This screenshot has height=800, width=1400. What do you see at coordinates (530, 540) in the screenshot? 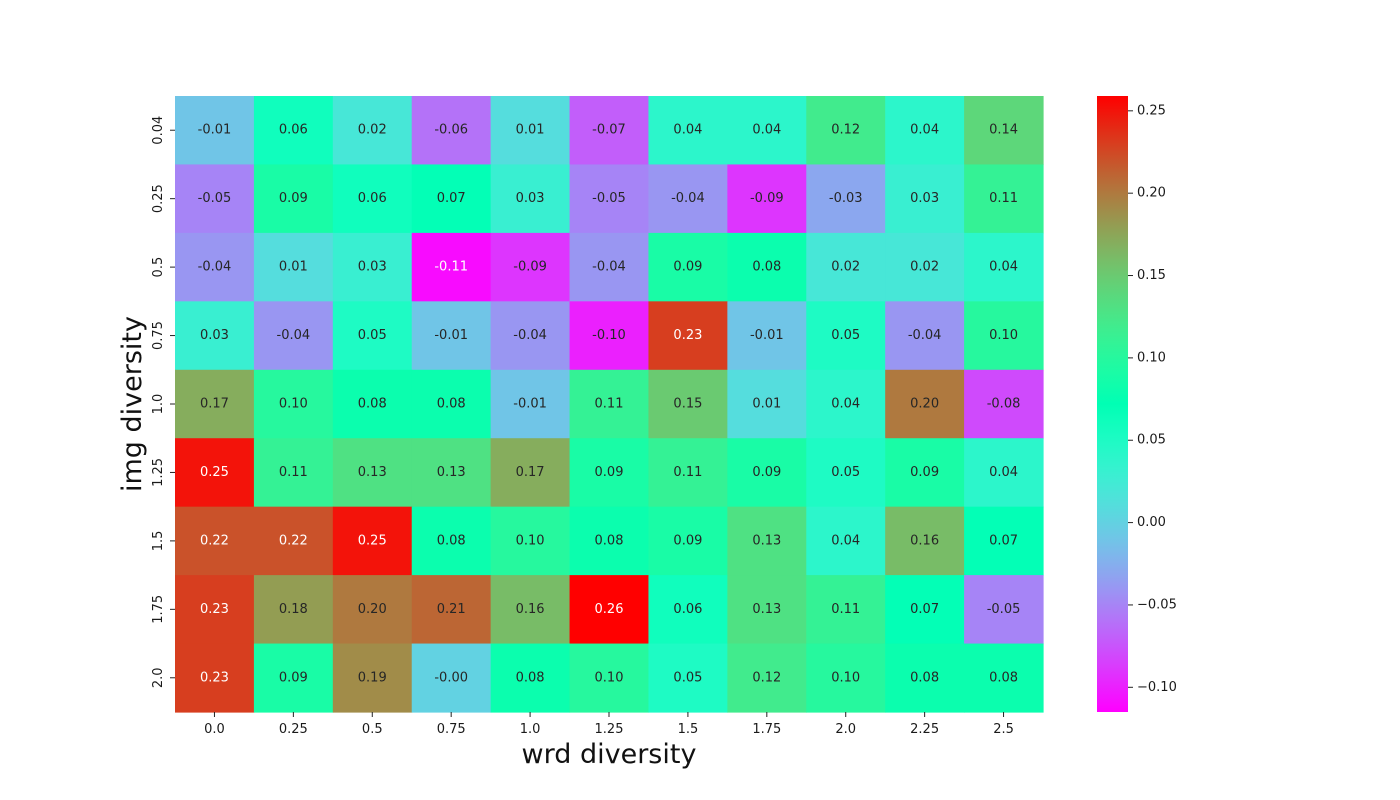
I see `cell-value-label: 0.10` at bounding box center [530, 540].